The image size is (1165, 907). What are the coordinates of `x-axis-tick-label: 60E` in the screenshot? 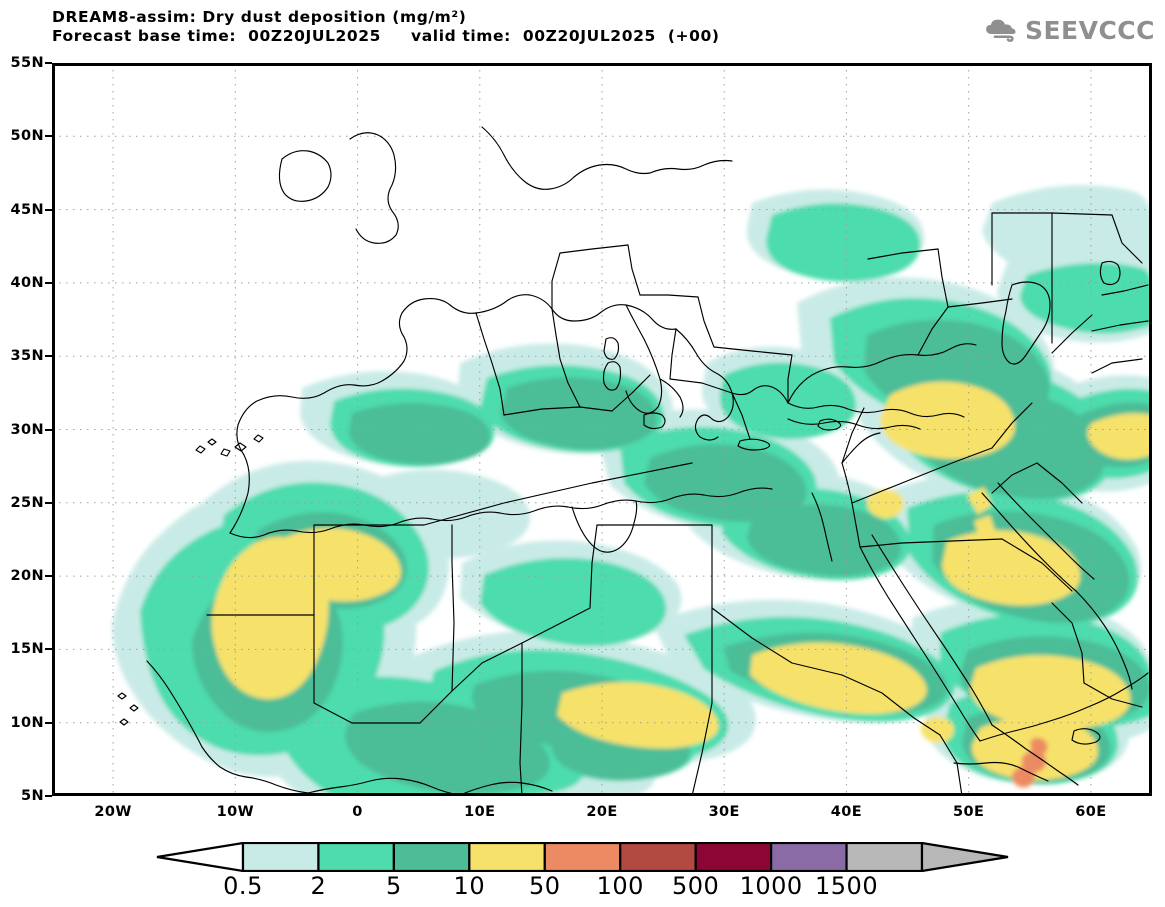 It's located at (1091, 812).